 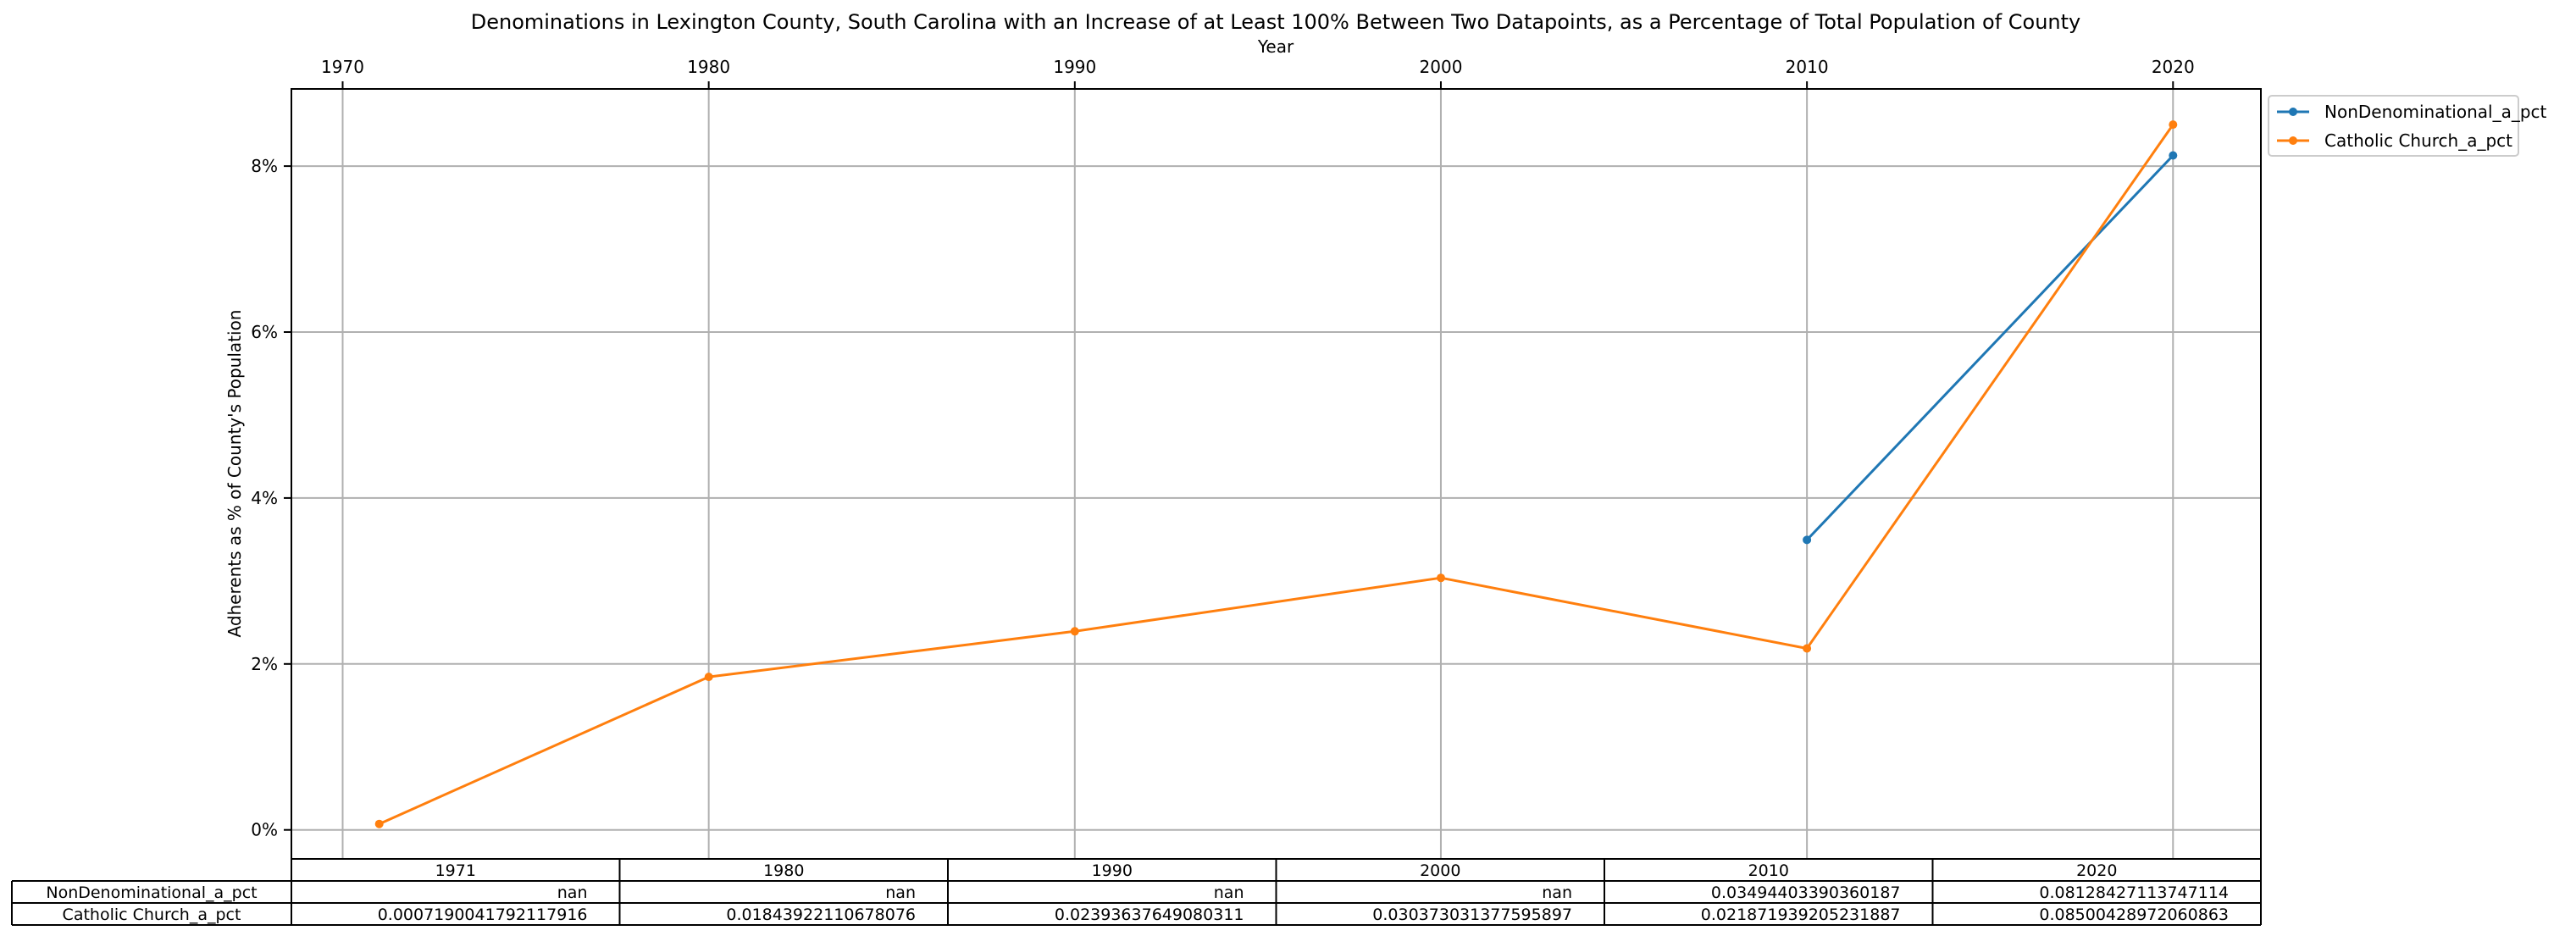 I want to click on table-column-header: 2020, so click(x=2096, y=870).